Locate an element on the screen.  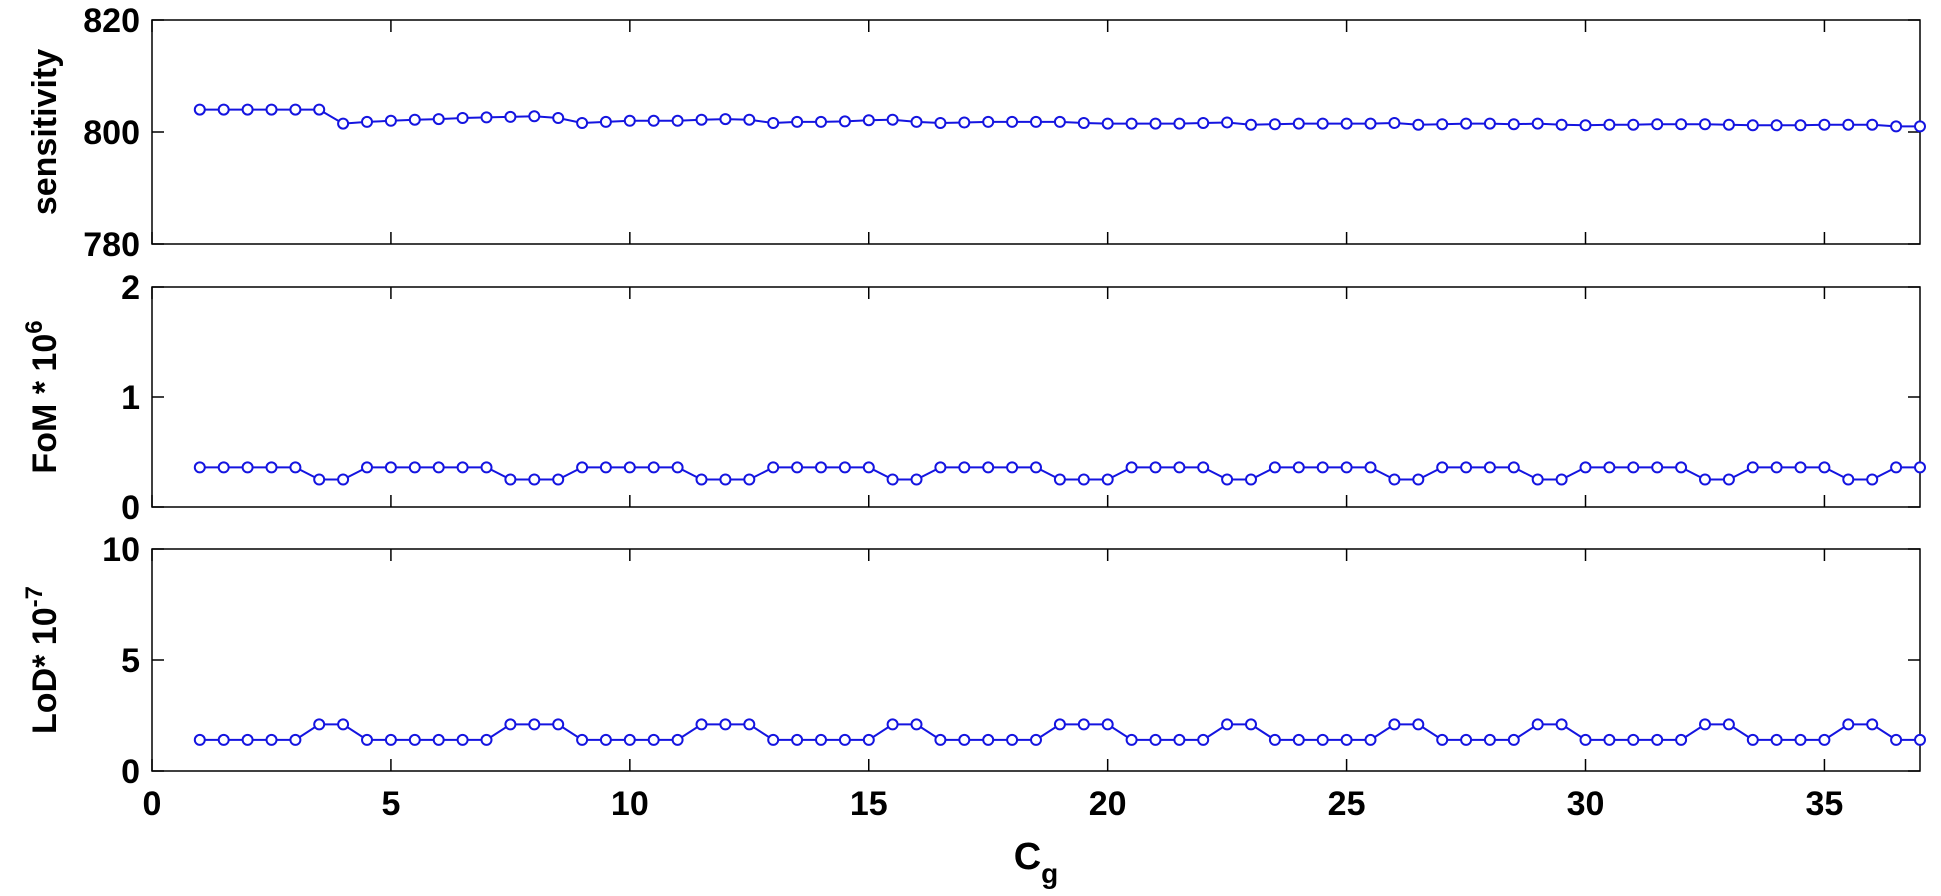
x-tick-label: 5 is located at coordinates (390, 804).